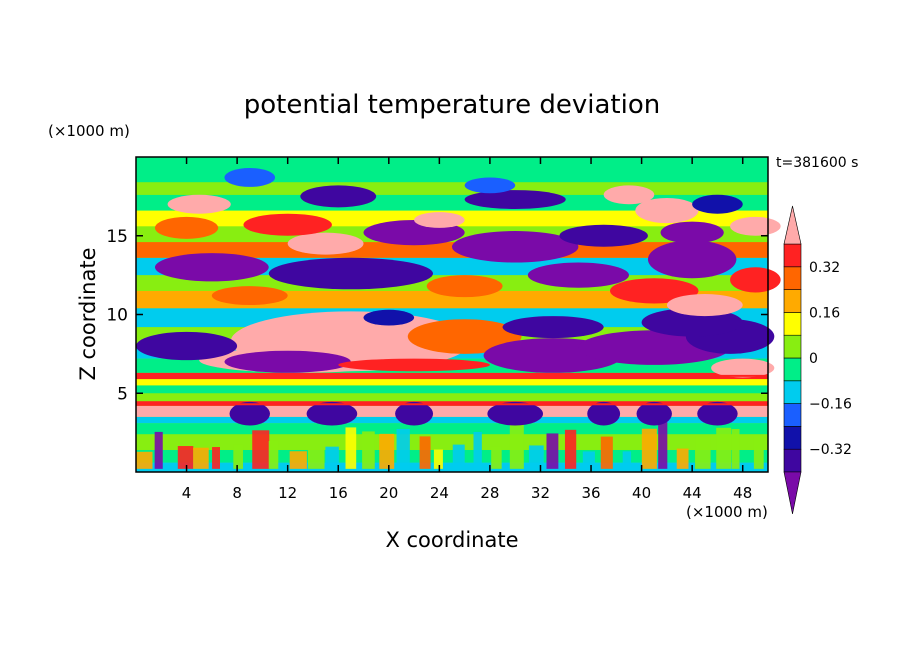 The image size is (904, 654). What do you see at coordinates (742, 493) in the screenshot?
I see `x-tick-label: 48` at bounding box center [742, 493].